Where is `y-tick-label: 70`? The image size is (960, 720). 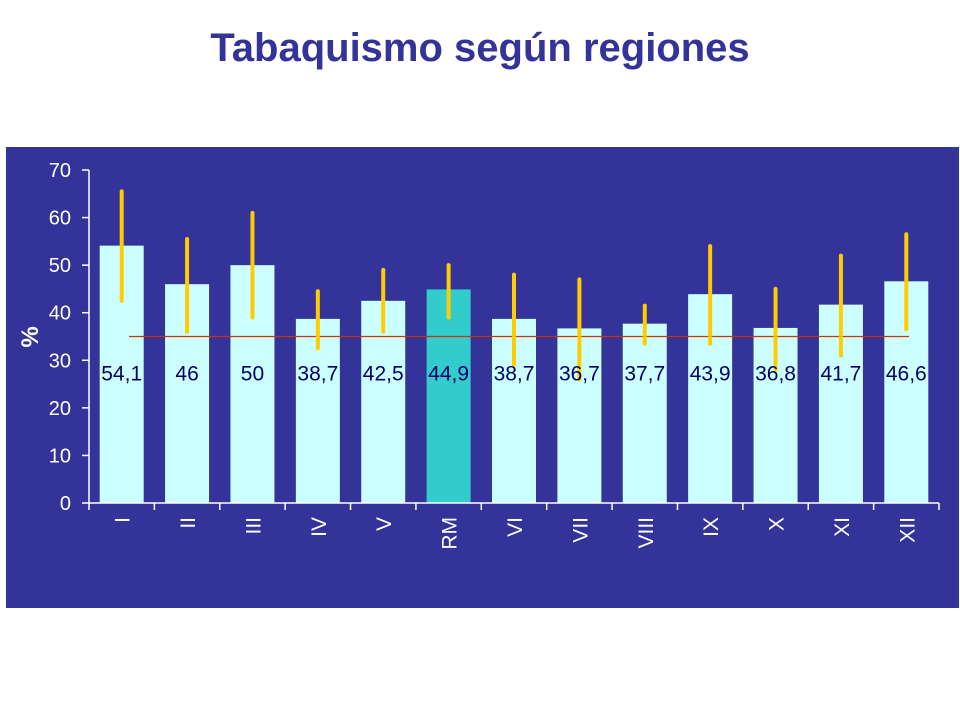
y-tick-label: 70 is located at coordinates (60, 171).